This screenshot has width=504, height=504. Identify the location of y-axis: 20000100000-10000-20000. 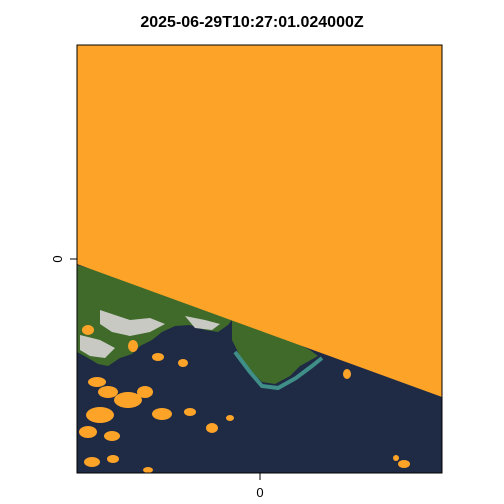
(63, 259).